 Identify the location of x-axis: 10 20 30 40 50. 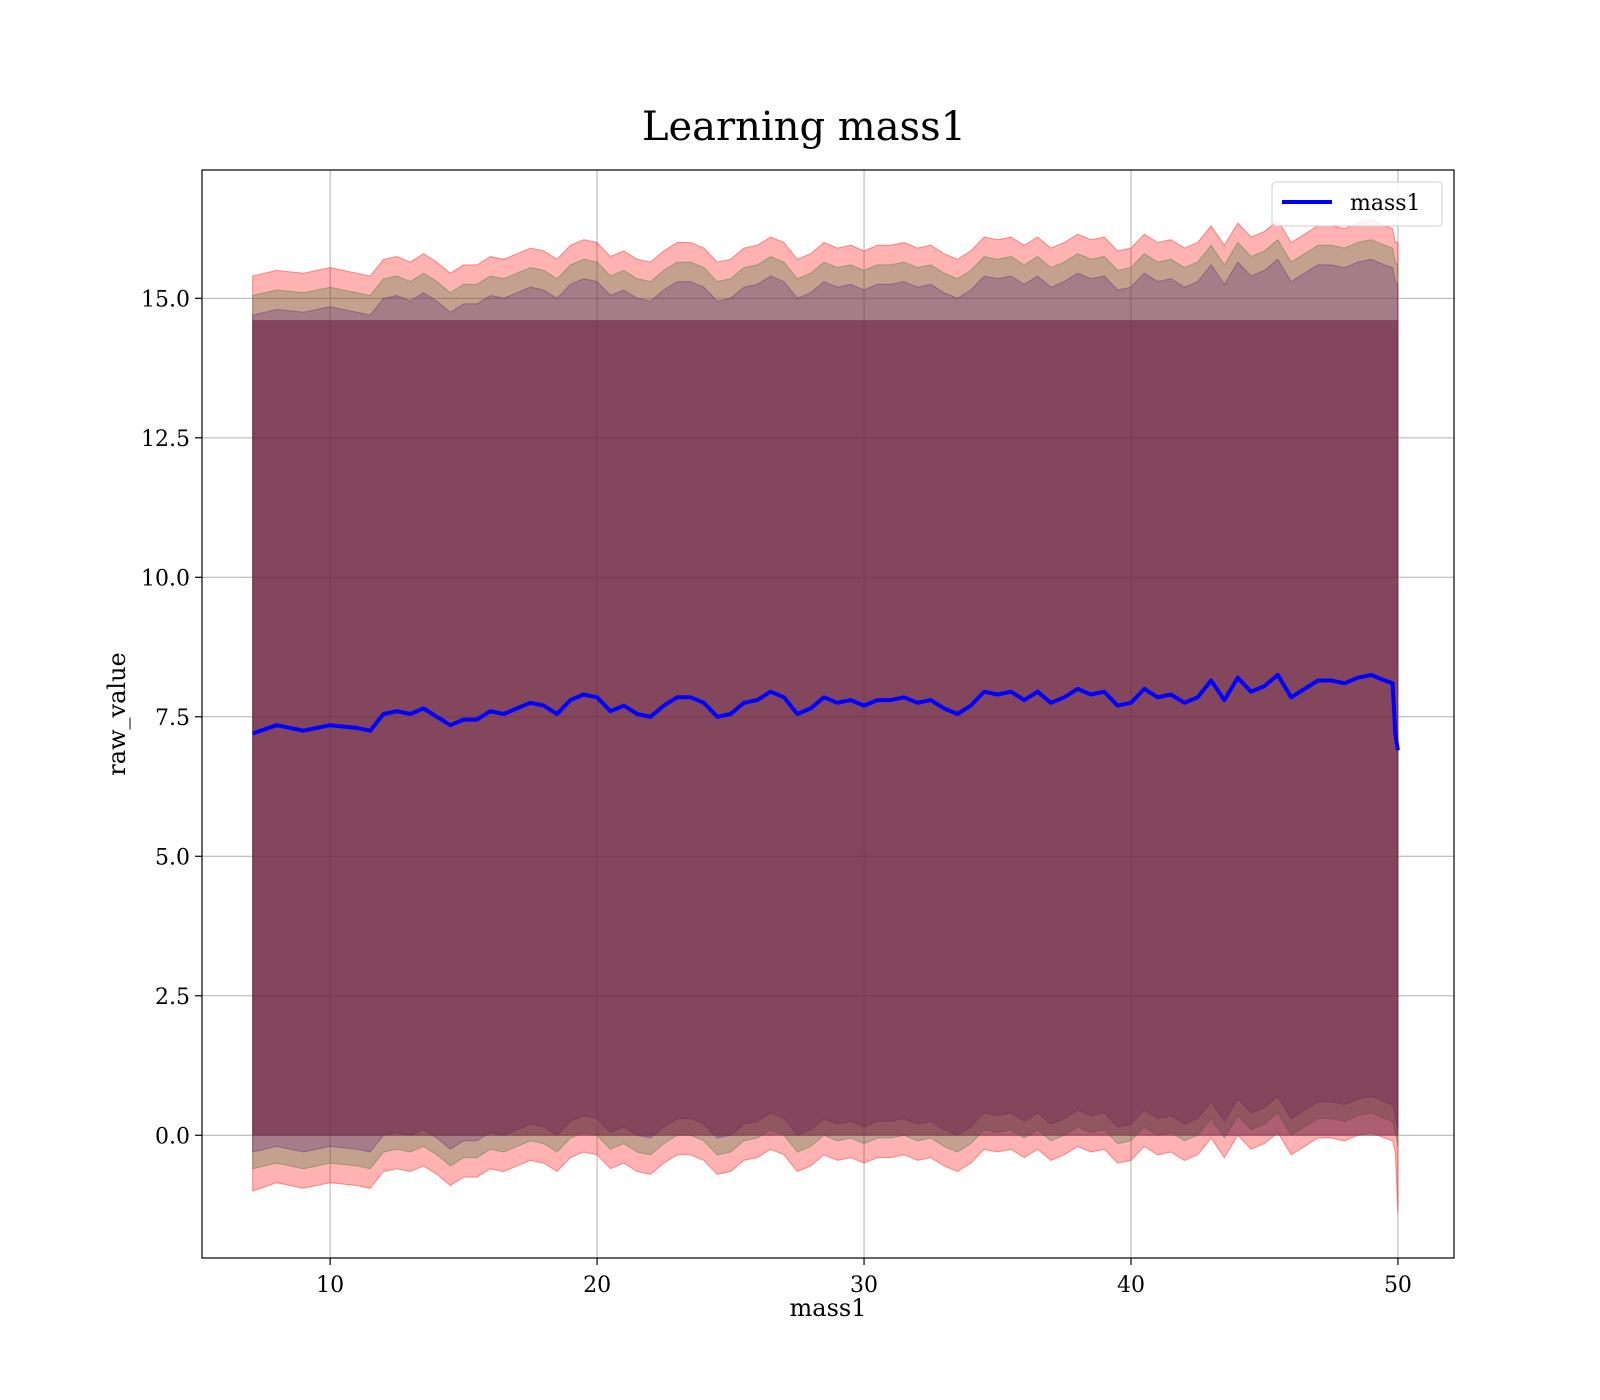
(864, 1278).